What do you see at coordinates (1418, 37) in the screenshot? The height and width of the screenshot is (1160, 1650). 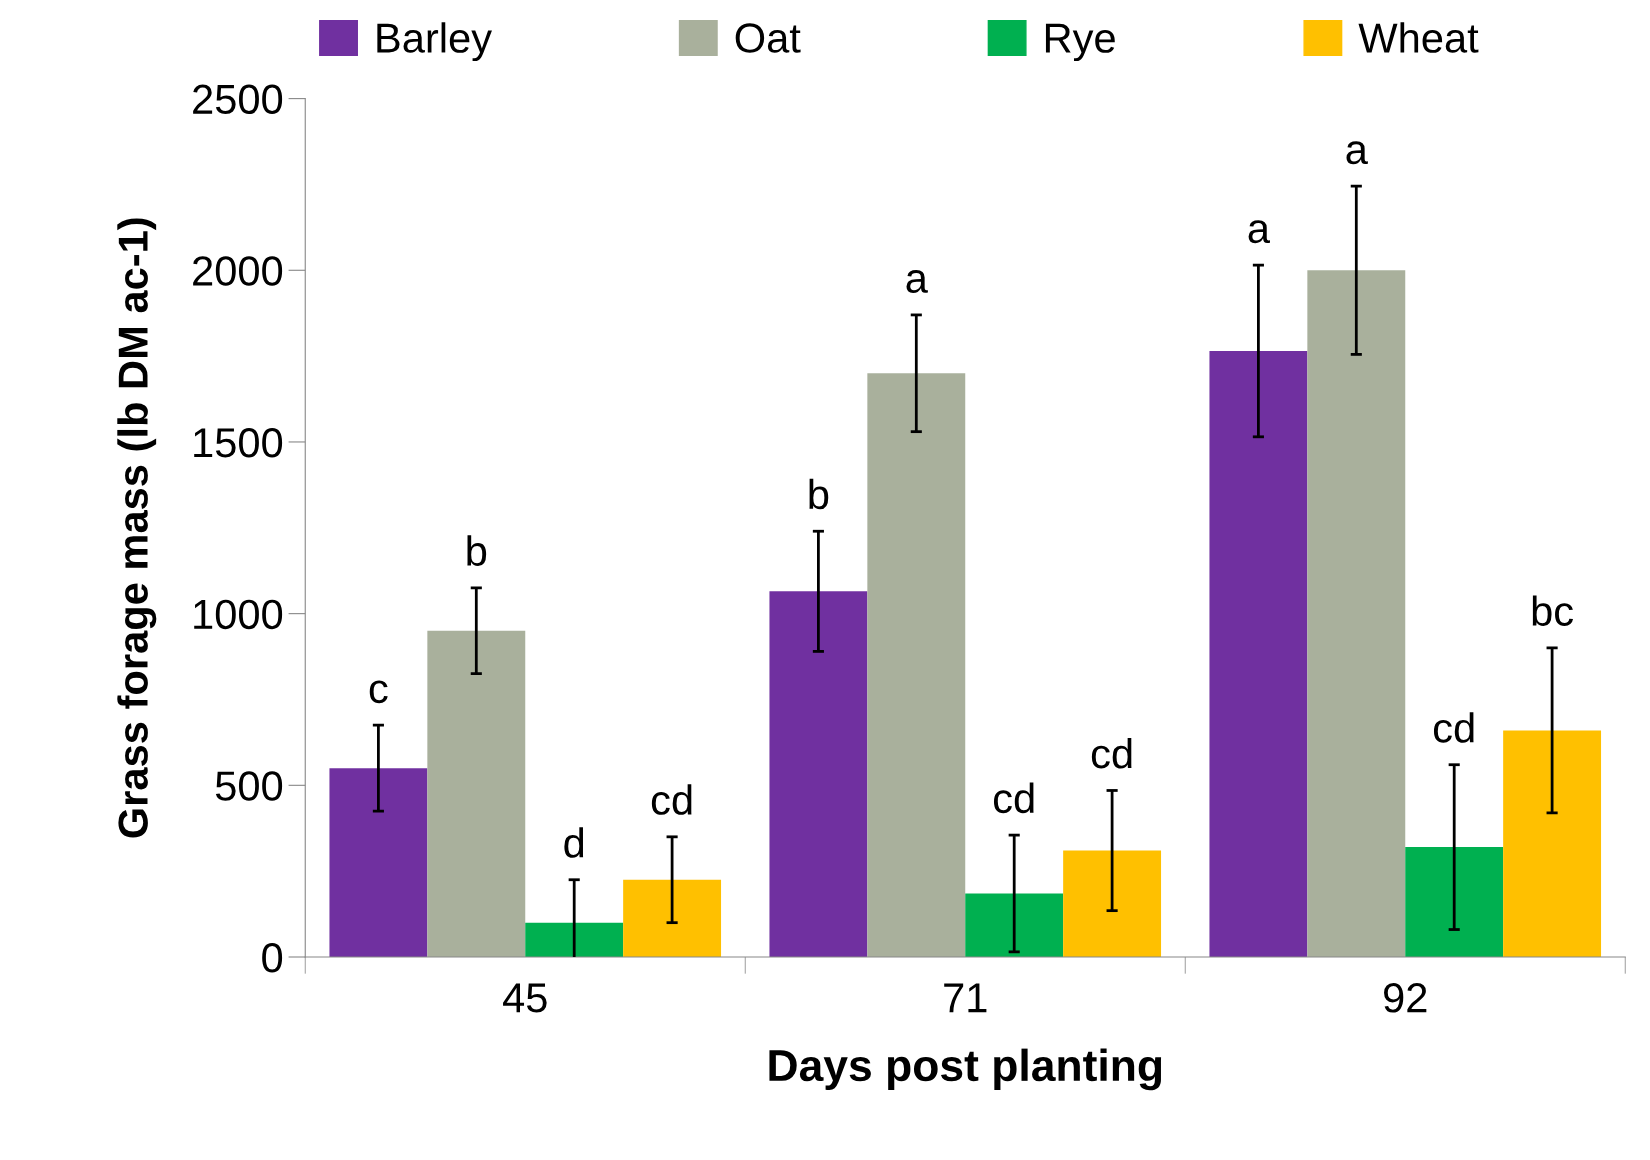 I see `legend-label: Wheat` at bounding box center [1418, 37].